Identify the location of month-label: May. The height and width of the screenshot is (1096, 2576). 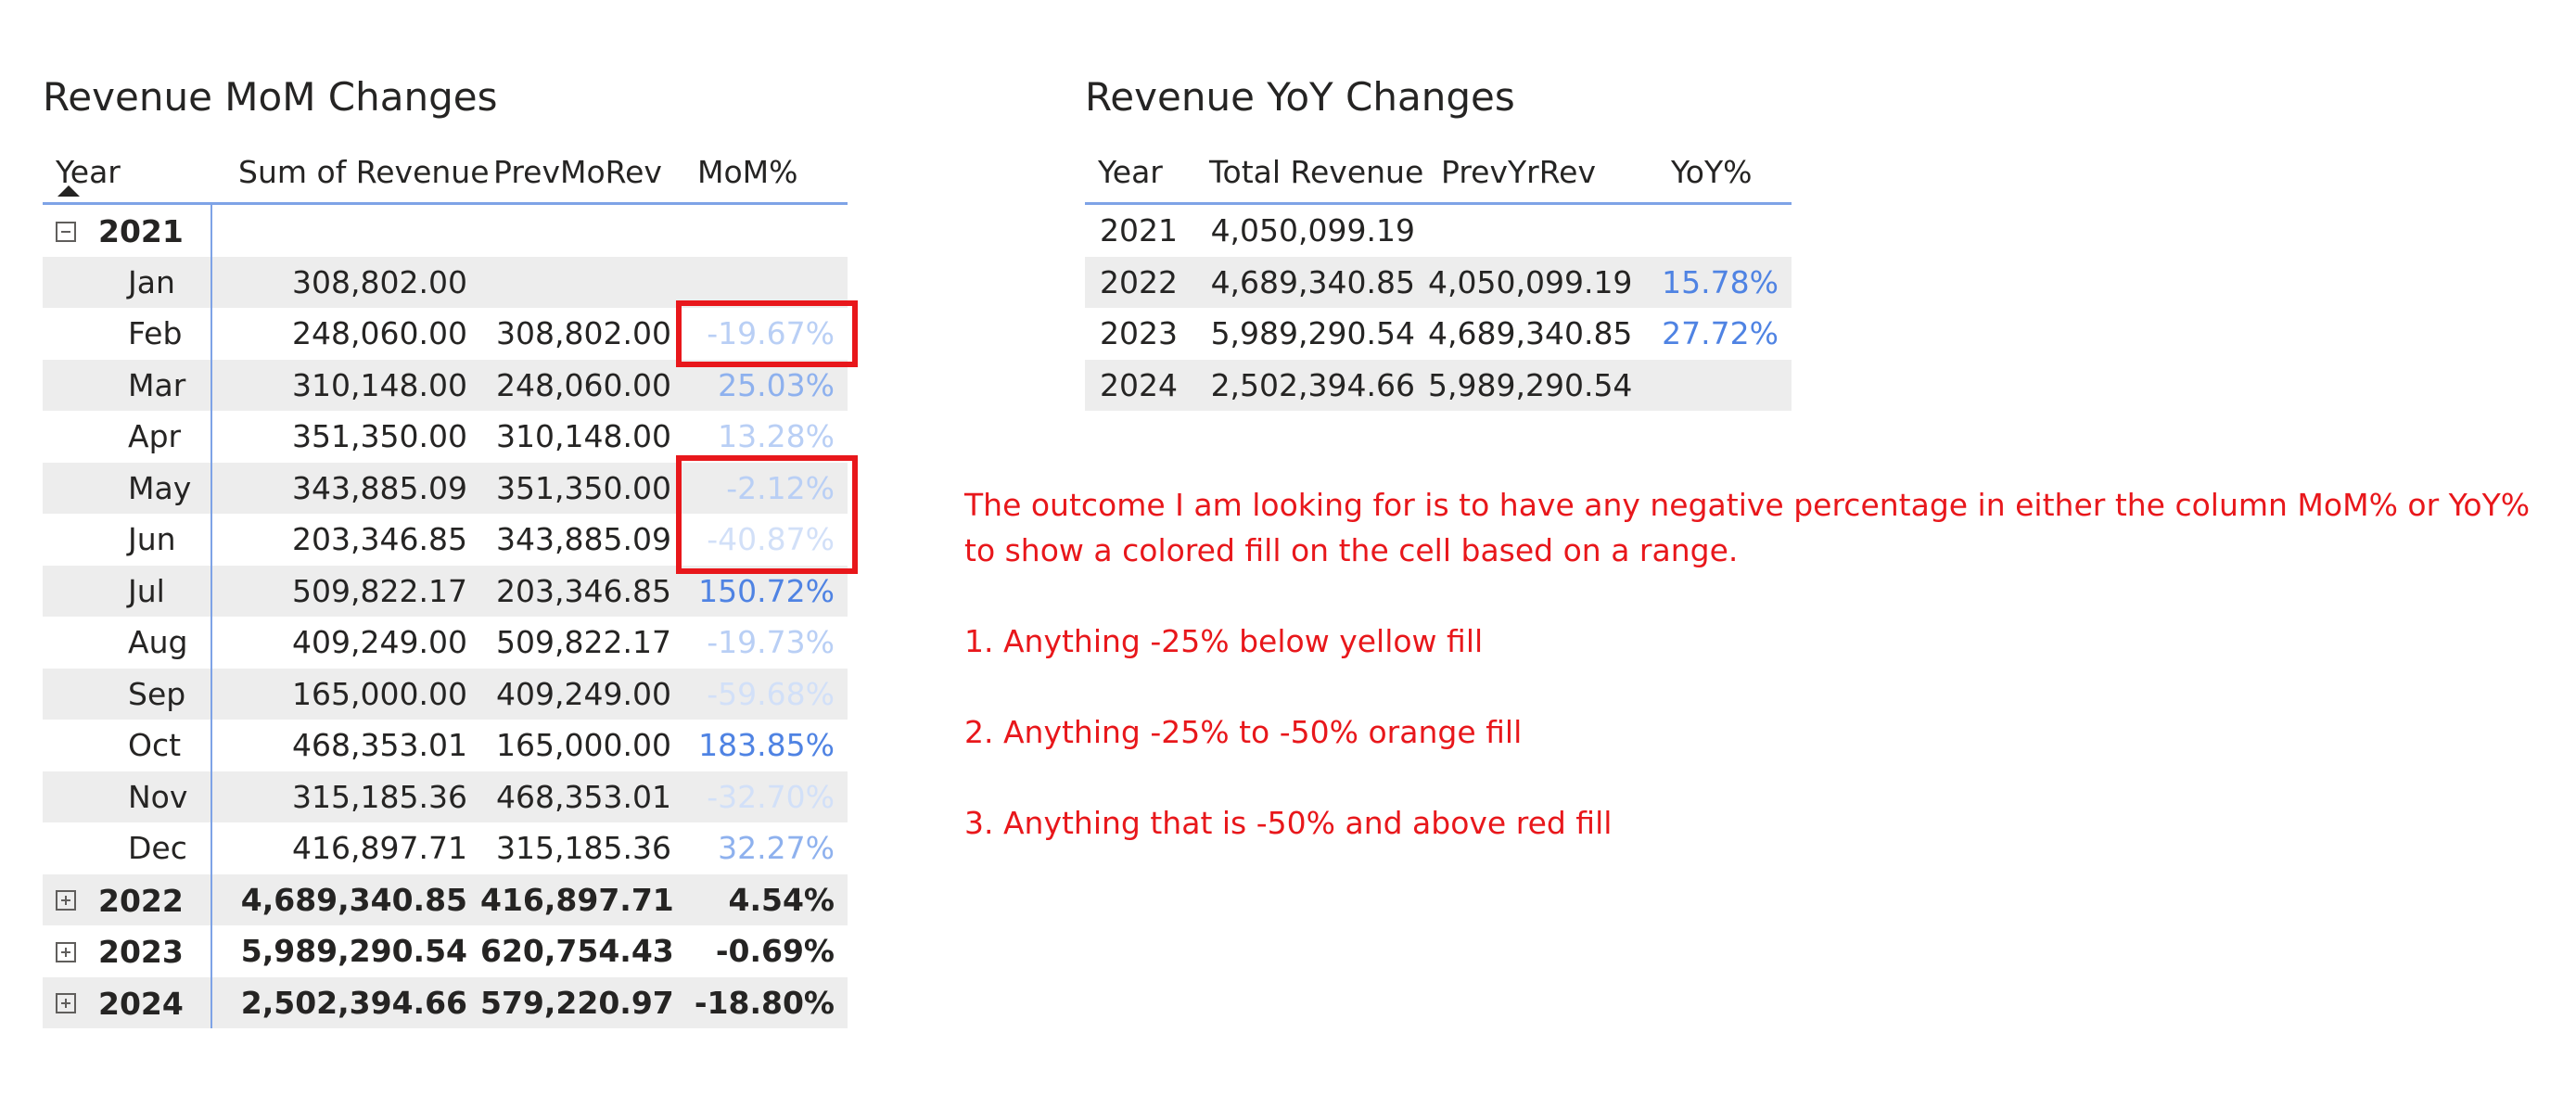
(160, 487).